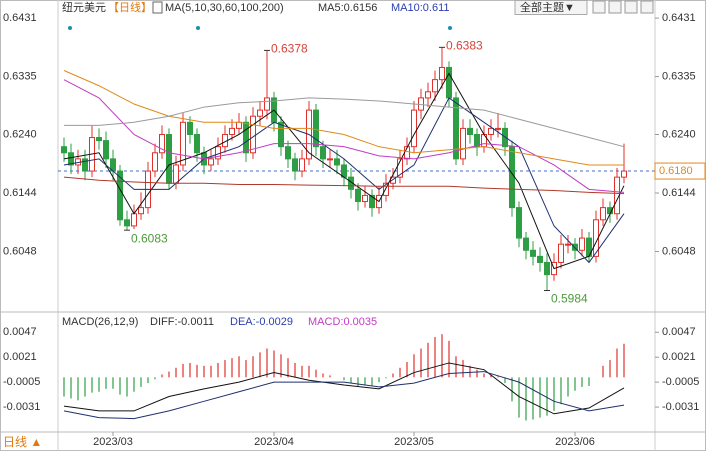 The width and height of the screenshot is (706, 451). What do you see at coordinates (149, 238) in the screenshot?
I see `annotation: 0.6083` at bounding box center [149, 238].